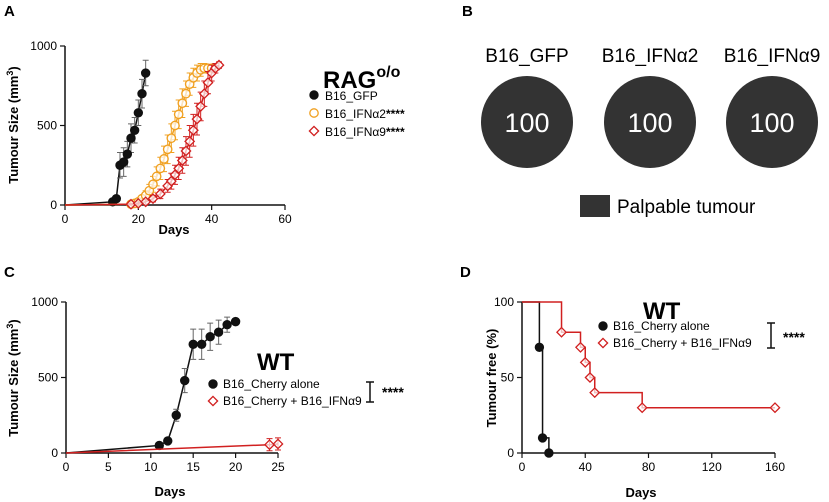 The image size is (829, 502). What do you see at coordinates (284, 392) in the screenshot?
I see `panel-c-legend: B16_Cherry alone B16_Cherry + B16_IFNα9` at bounding box center [284, 392].